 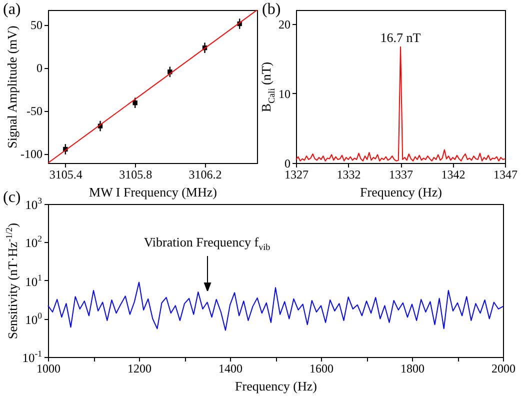 I want to click on chart-title: (b), so click(x=271, y=9).